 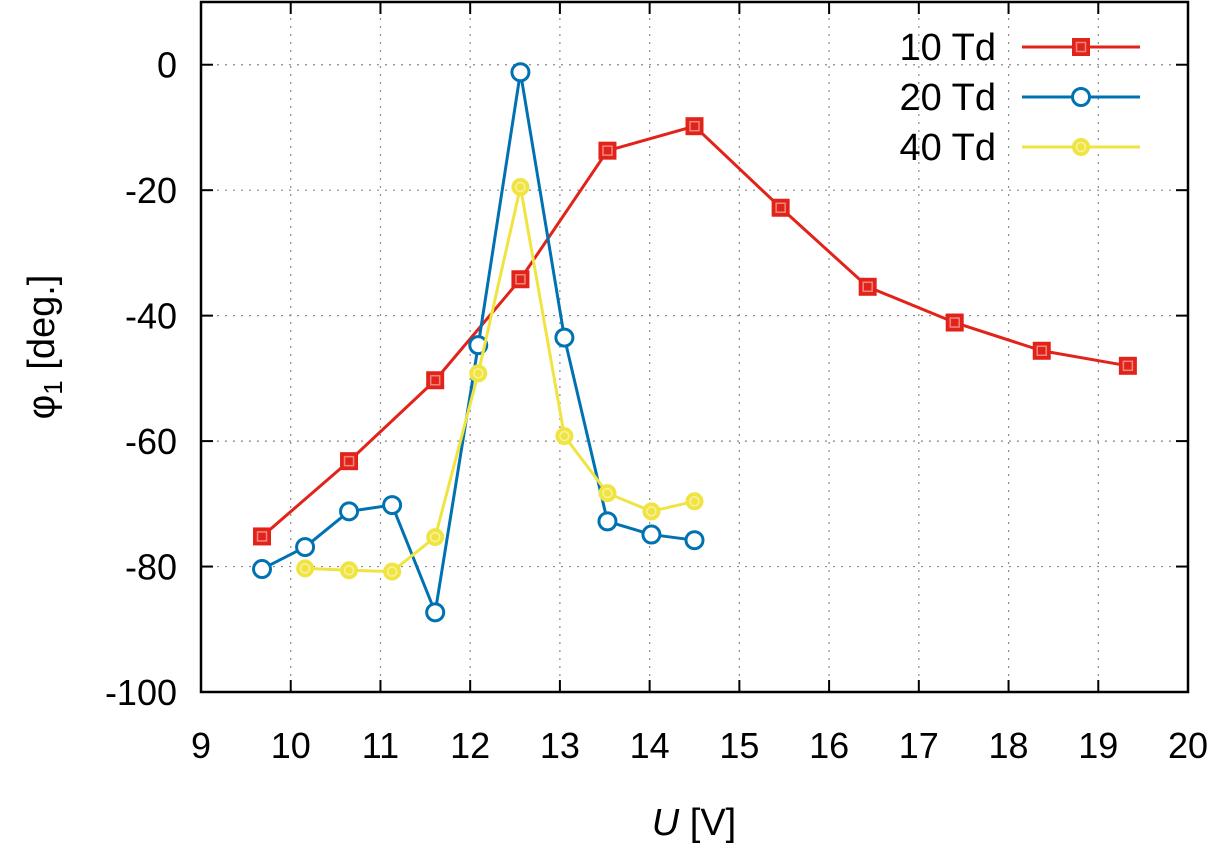 What do you see at coordinates (666, 823) in the screenshot?
I see `x-axis-variable: U` at bounding box center [666, 823].